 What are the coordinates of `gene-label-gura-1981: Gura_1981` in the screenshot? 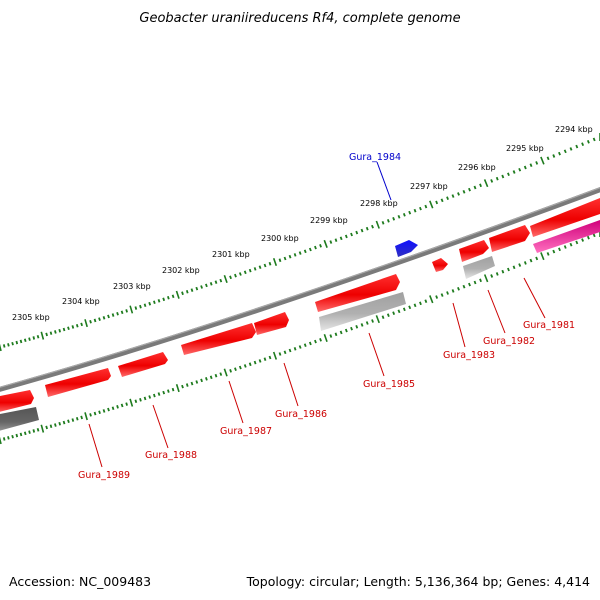 It's located at (549, 325).